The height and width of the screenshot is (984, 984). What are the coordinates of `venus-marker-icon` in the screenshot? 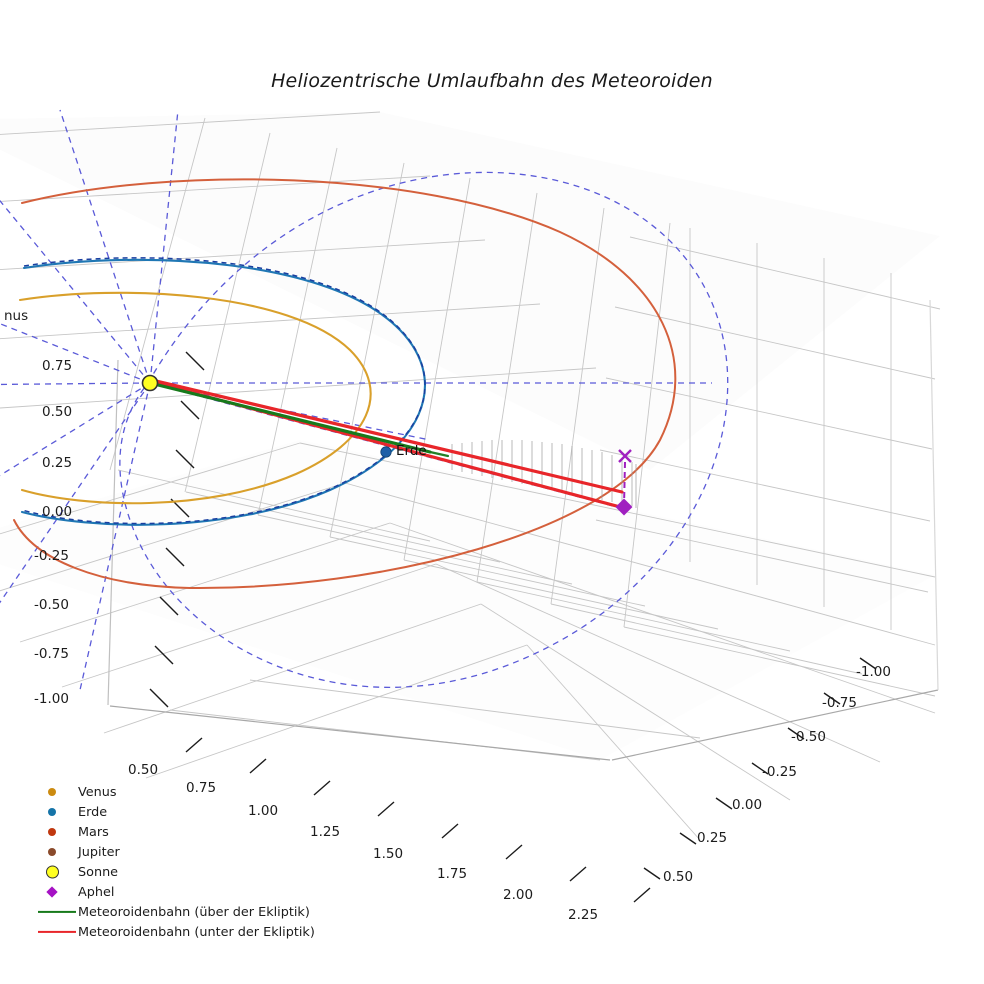 It's located at (56, 792).